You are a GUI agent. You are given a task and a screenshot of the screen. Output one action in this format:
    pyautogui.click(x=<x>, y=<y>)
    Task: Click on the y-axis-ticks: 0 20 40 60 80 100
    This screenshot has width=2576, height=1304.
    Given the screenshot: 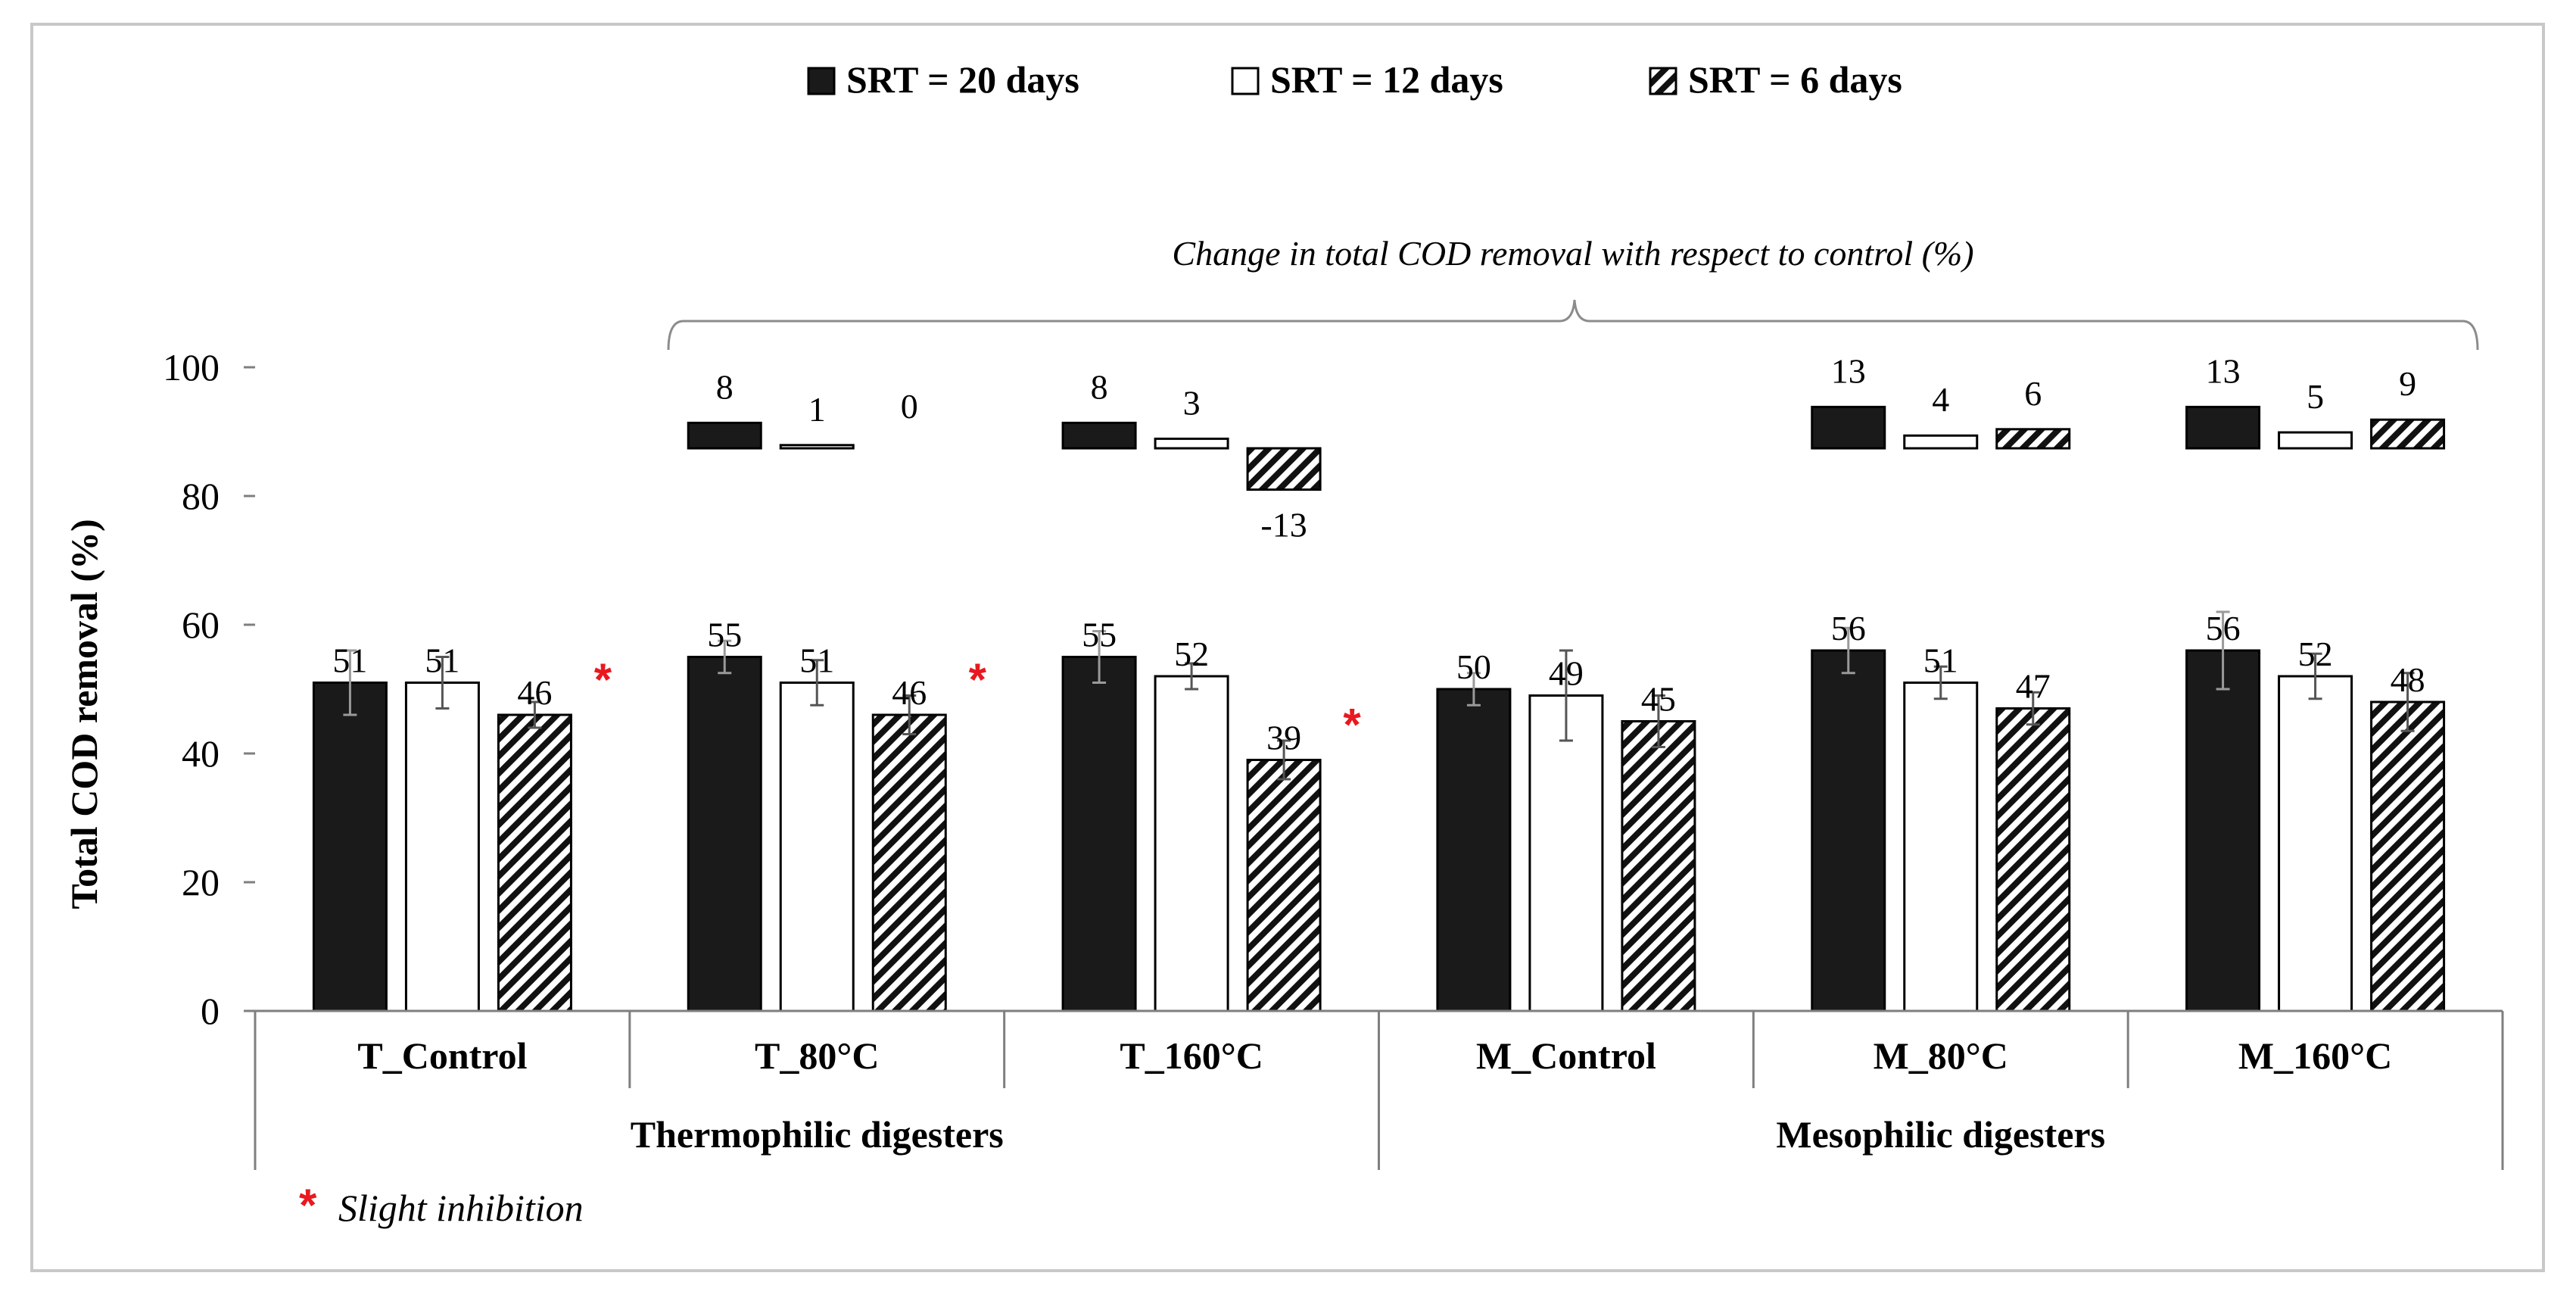 What is the action you would take?
    pyautogui.click(x=209, y=689)
    